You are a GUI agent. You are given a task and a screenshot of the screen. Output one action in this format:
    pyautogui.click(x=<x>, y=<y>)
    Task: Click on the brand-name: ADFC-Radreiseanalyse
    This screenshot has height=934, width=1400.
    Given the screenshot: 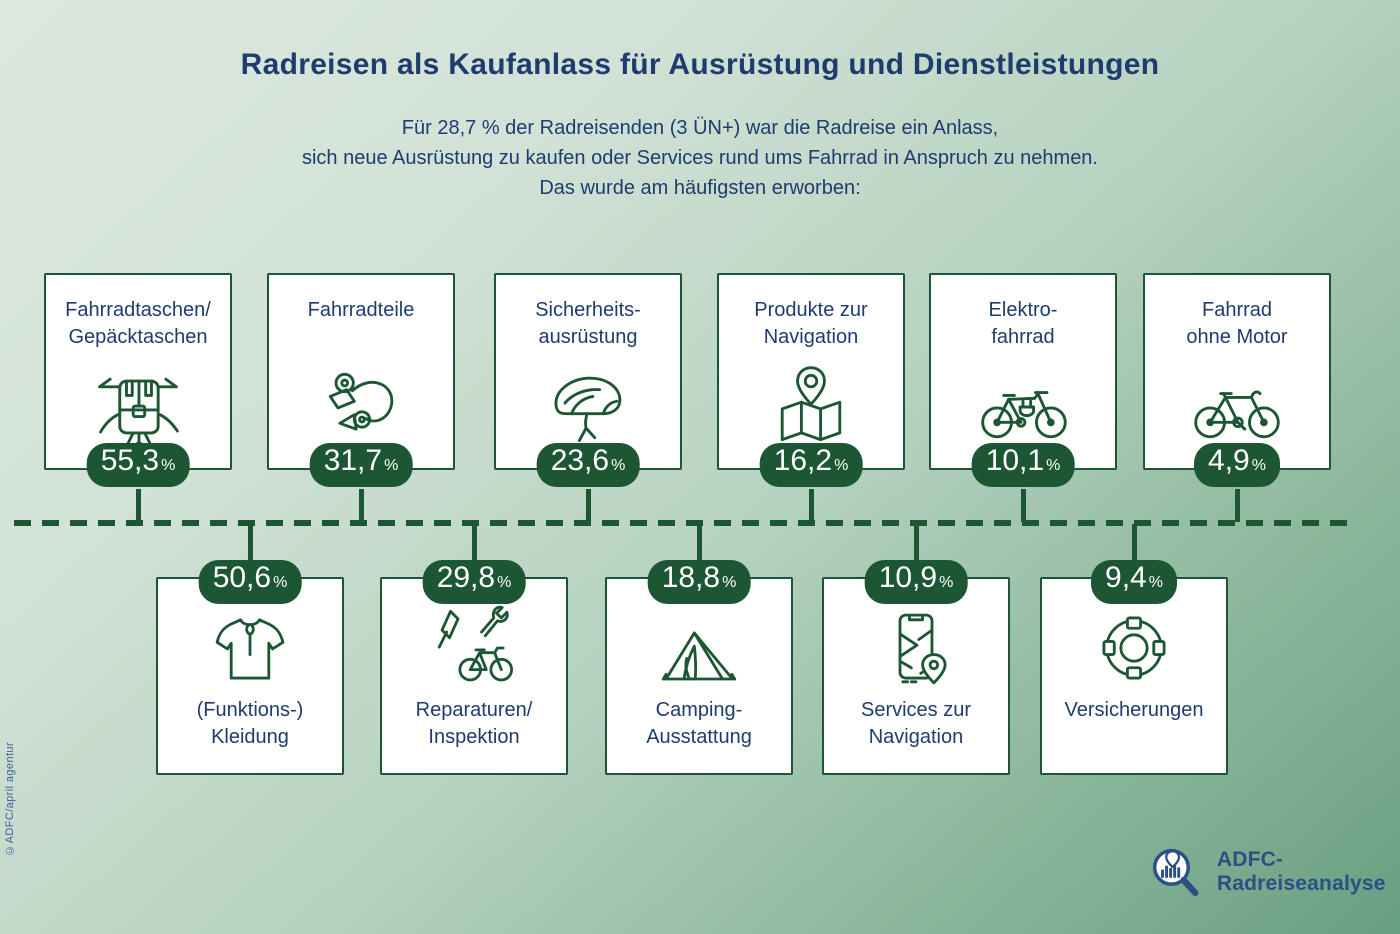 What is the action you would take?
    pyautogui.click(x=1301, y=871)
    